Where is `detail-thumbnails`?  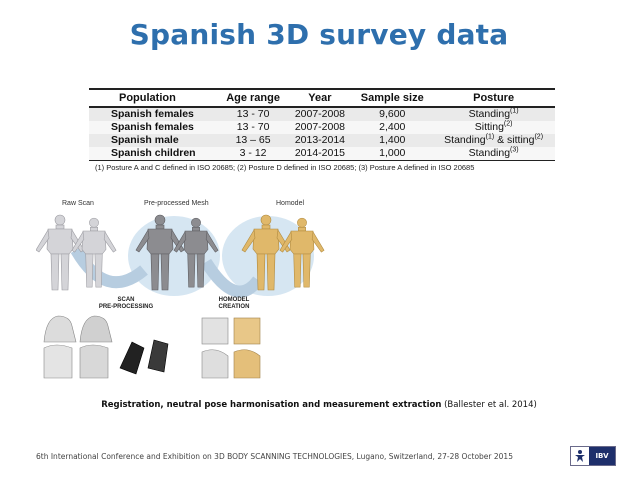
detail-thumbnails is located at coordinates (152, 347).